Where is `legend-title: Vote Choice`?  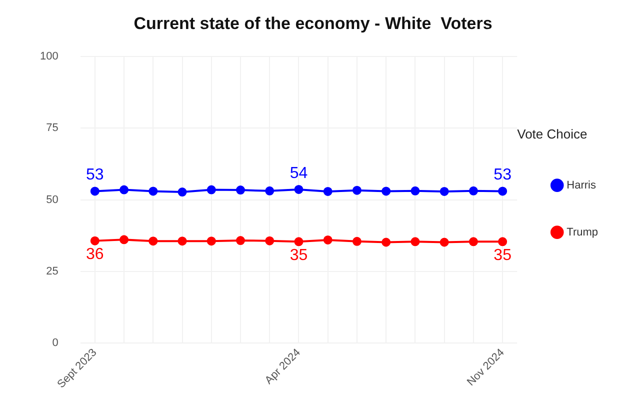 legend-title: Vote Choice is located at coordinates (552, 134).